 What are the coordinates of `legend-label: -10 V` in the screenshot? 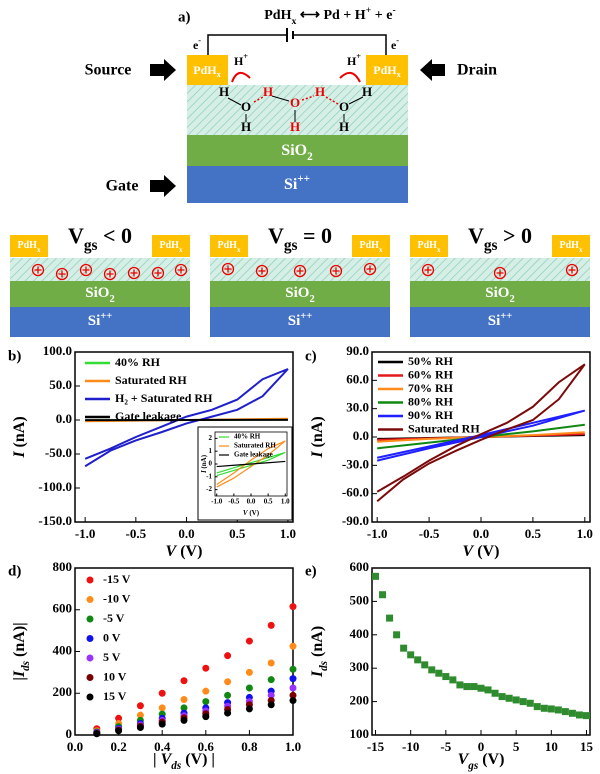 It's located at (117, 598).